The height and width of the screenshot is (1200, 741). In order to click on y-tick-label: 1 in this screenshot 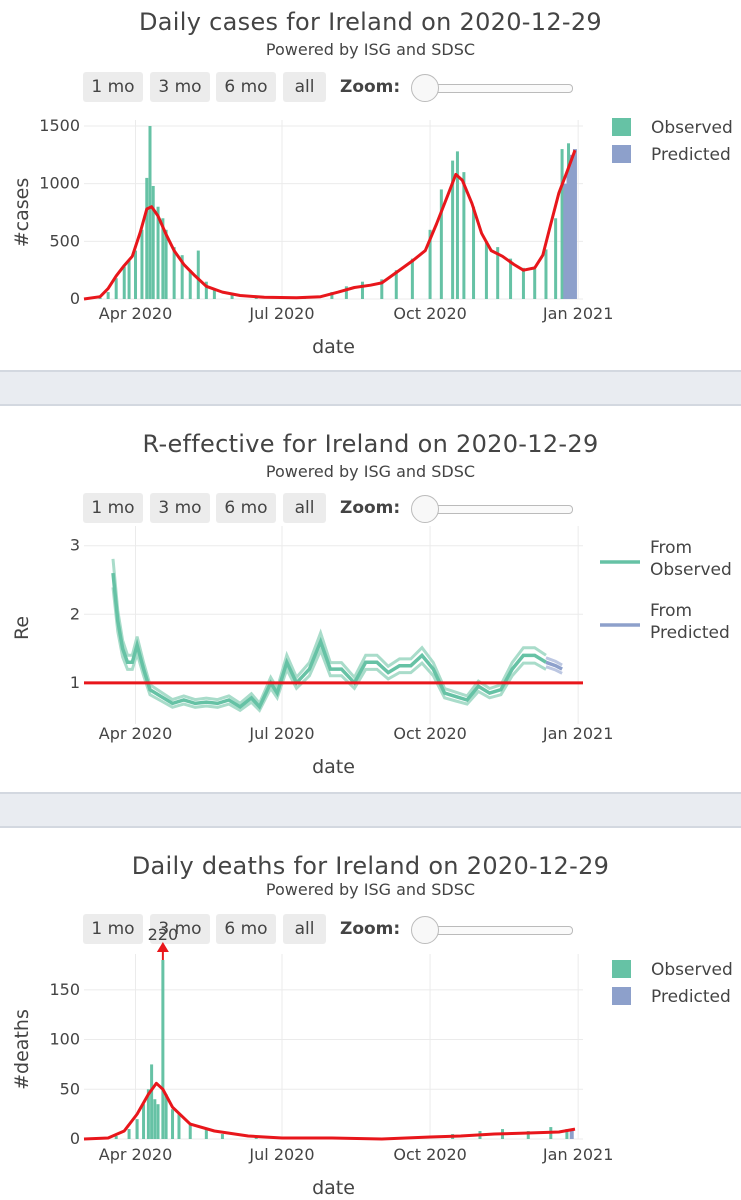, I will do `click(75, 682)`.